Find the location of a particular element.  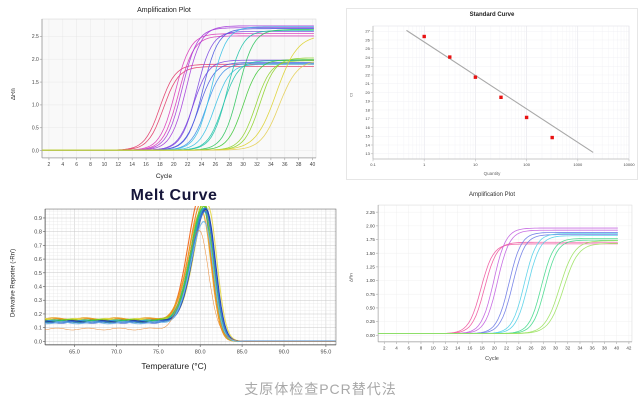

svg-text: 0.8 is located at coordinates (38, 233).